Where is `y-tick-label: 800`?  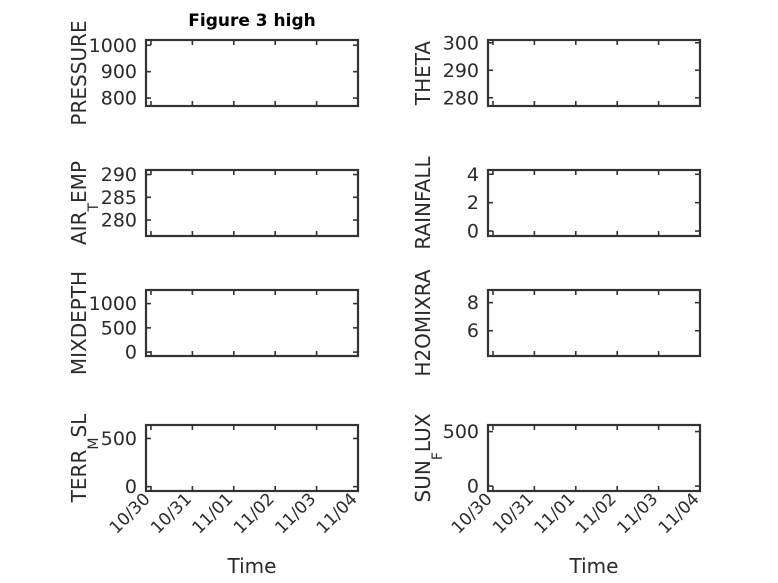 y-tick-label: 800 is located at coordinates (119, 99).